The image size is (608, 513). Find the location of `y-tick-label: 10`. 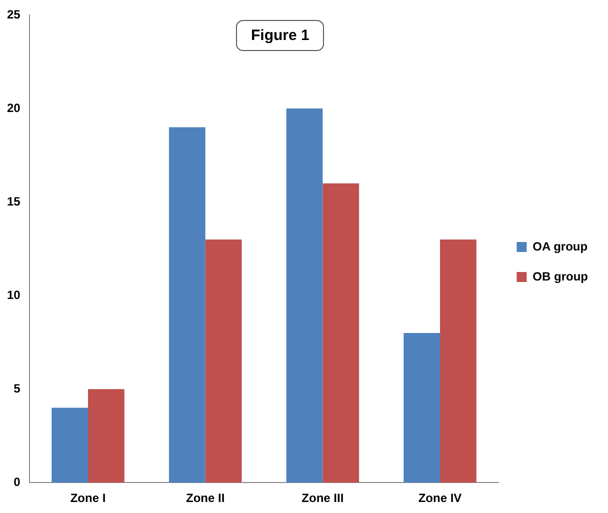

y-tick-label: 10 is located at coordinates (13, 295).